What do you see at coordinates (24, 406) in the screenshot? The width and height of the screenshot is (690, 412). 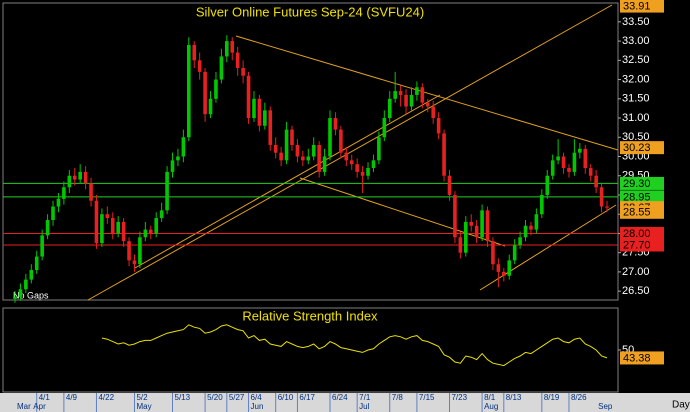 I see `month-label: Mar` at bounding box center [24, 406].